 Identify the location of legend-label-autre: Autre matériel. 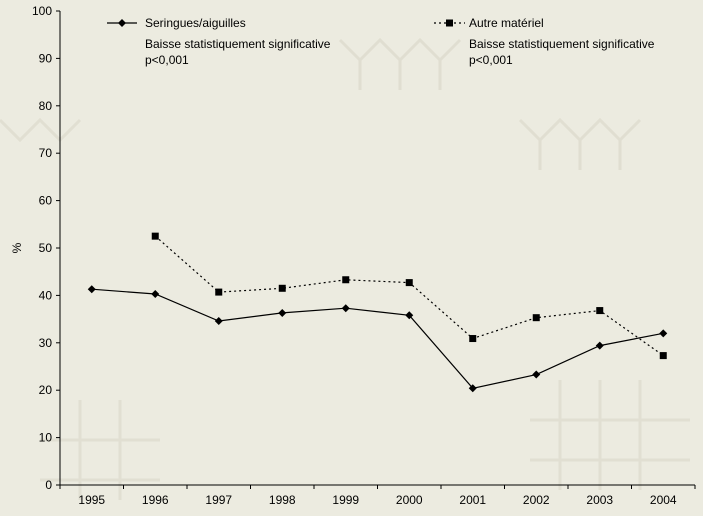
(506, 23).